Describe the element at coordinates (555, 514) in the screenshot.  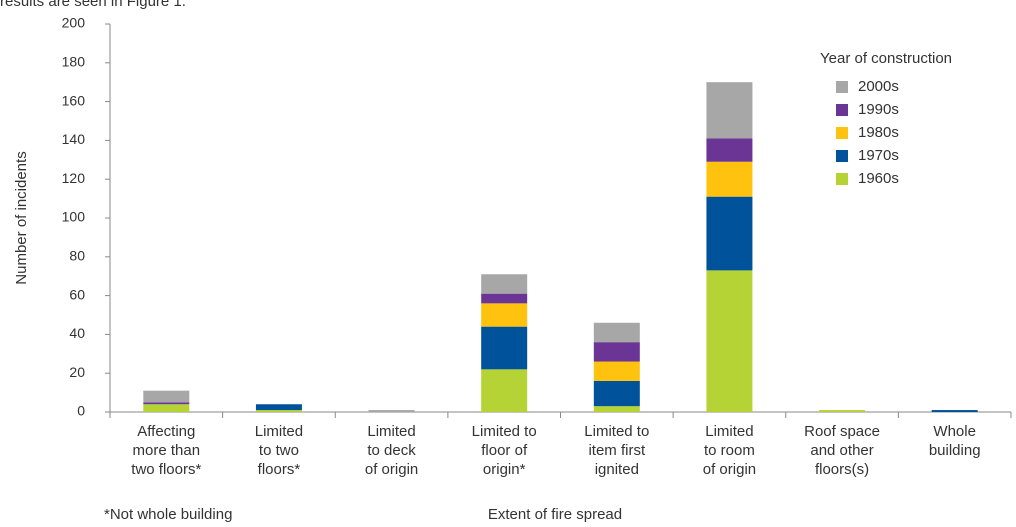
I see `x-axis-label: Extent of fire spread` at that location.